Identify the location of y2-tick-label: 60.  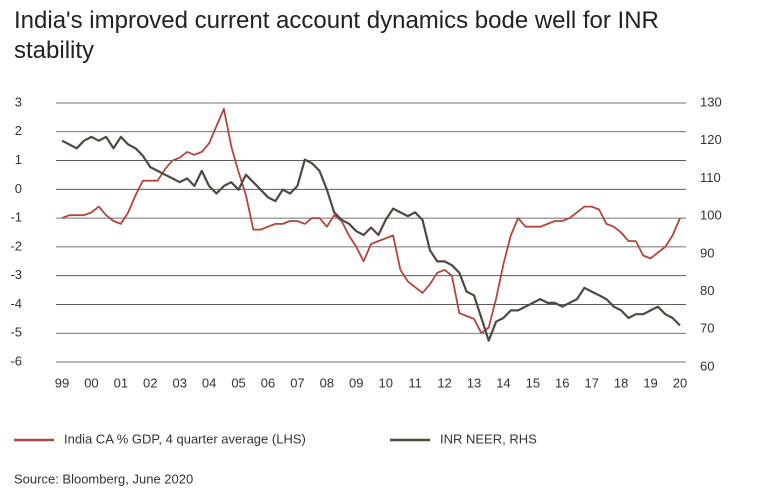
(707, 365).